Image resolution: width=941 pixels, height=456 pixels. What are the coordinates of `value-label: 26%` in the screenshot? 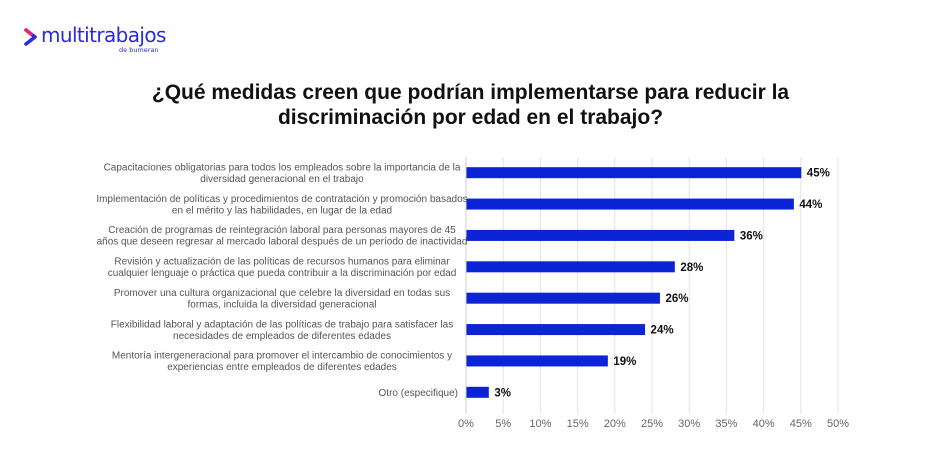 It's located at (676, 299).